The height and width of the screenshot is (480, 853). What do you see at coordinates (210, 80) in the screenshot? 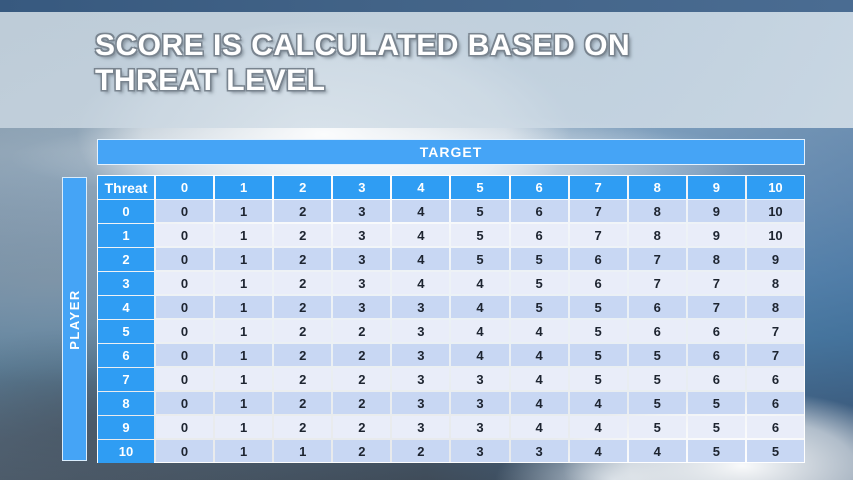
I see `title-line-2: THREAT LEVEL` at bounding box center [210, 80].